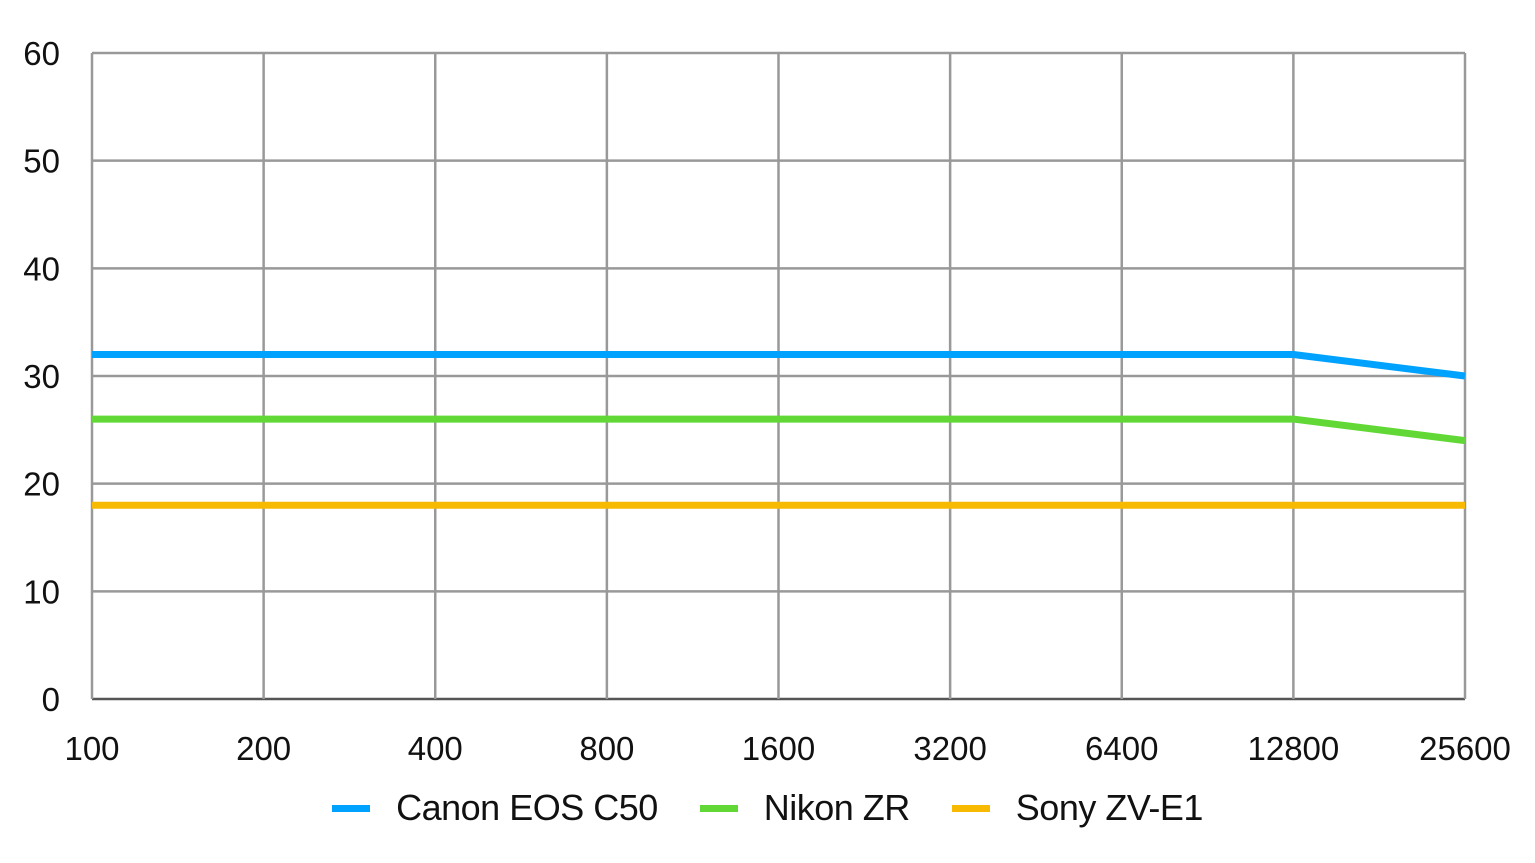 This screenshot has width=1535, height=863. I want to click on legend-swatch-canon-icon, so click(351, 808).